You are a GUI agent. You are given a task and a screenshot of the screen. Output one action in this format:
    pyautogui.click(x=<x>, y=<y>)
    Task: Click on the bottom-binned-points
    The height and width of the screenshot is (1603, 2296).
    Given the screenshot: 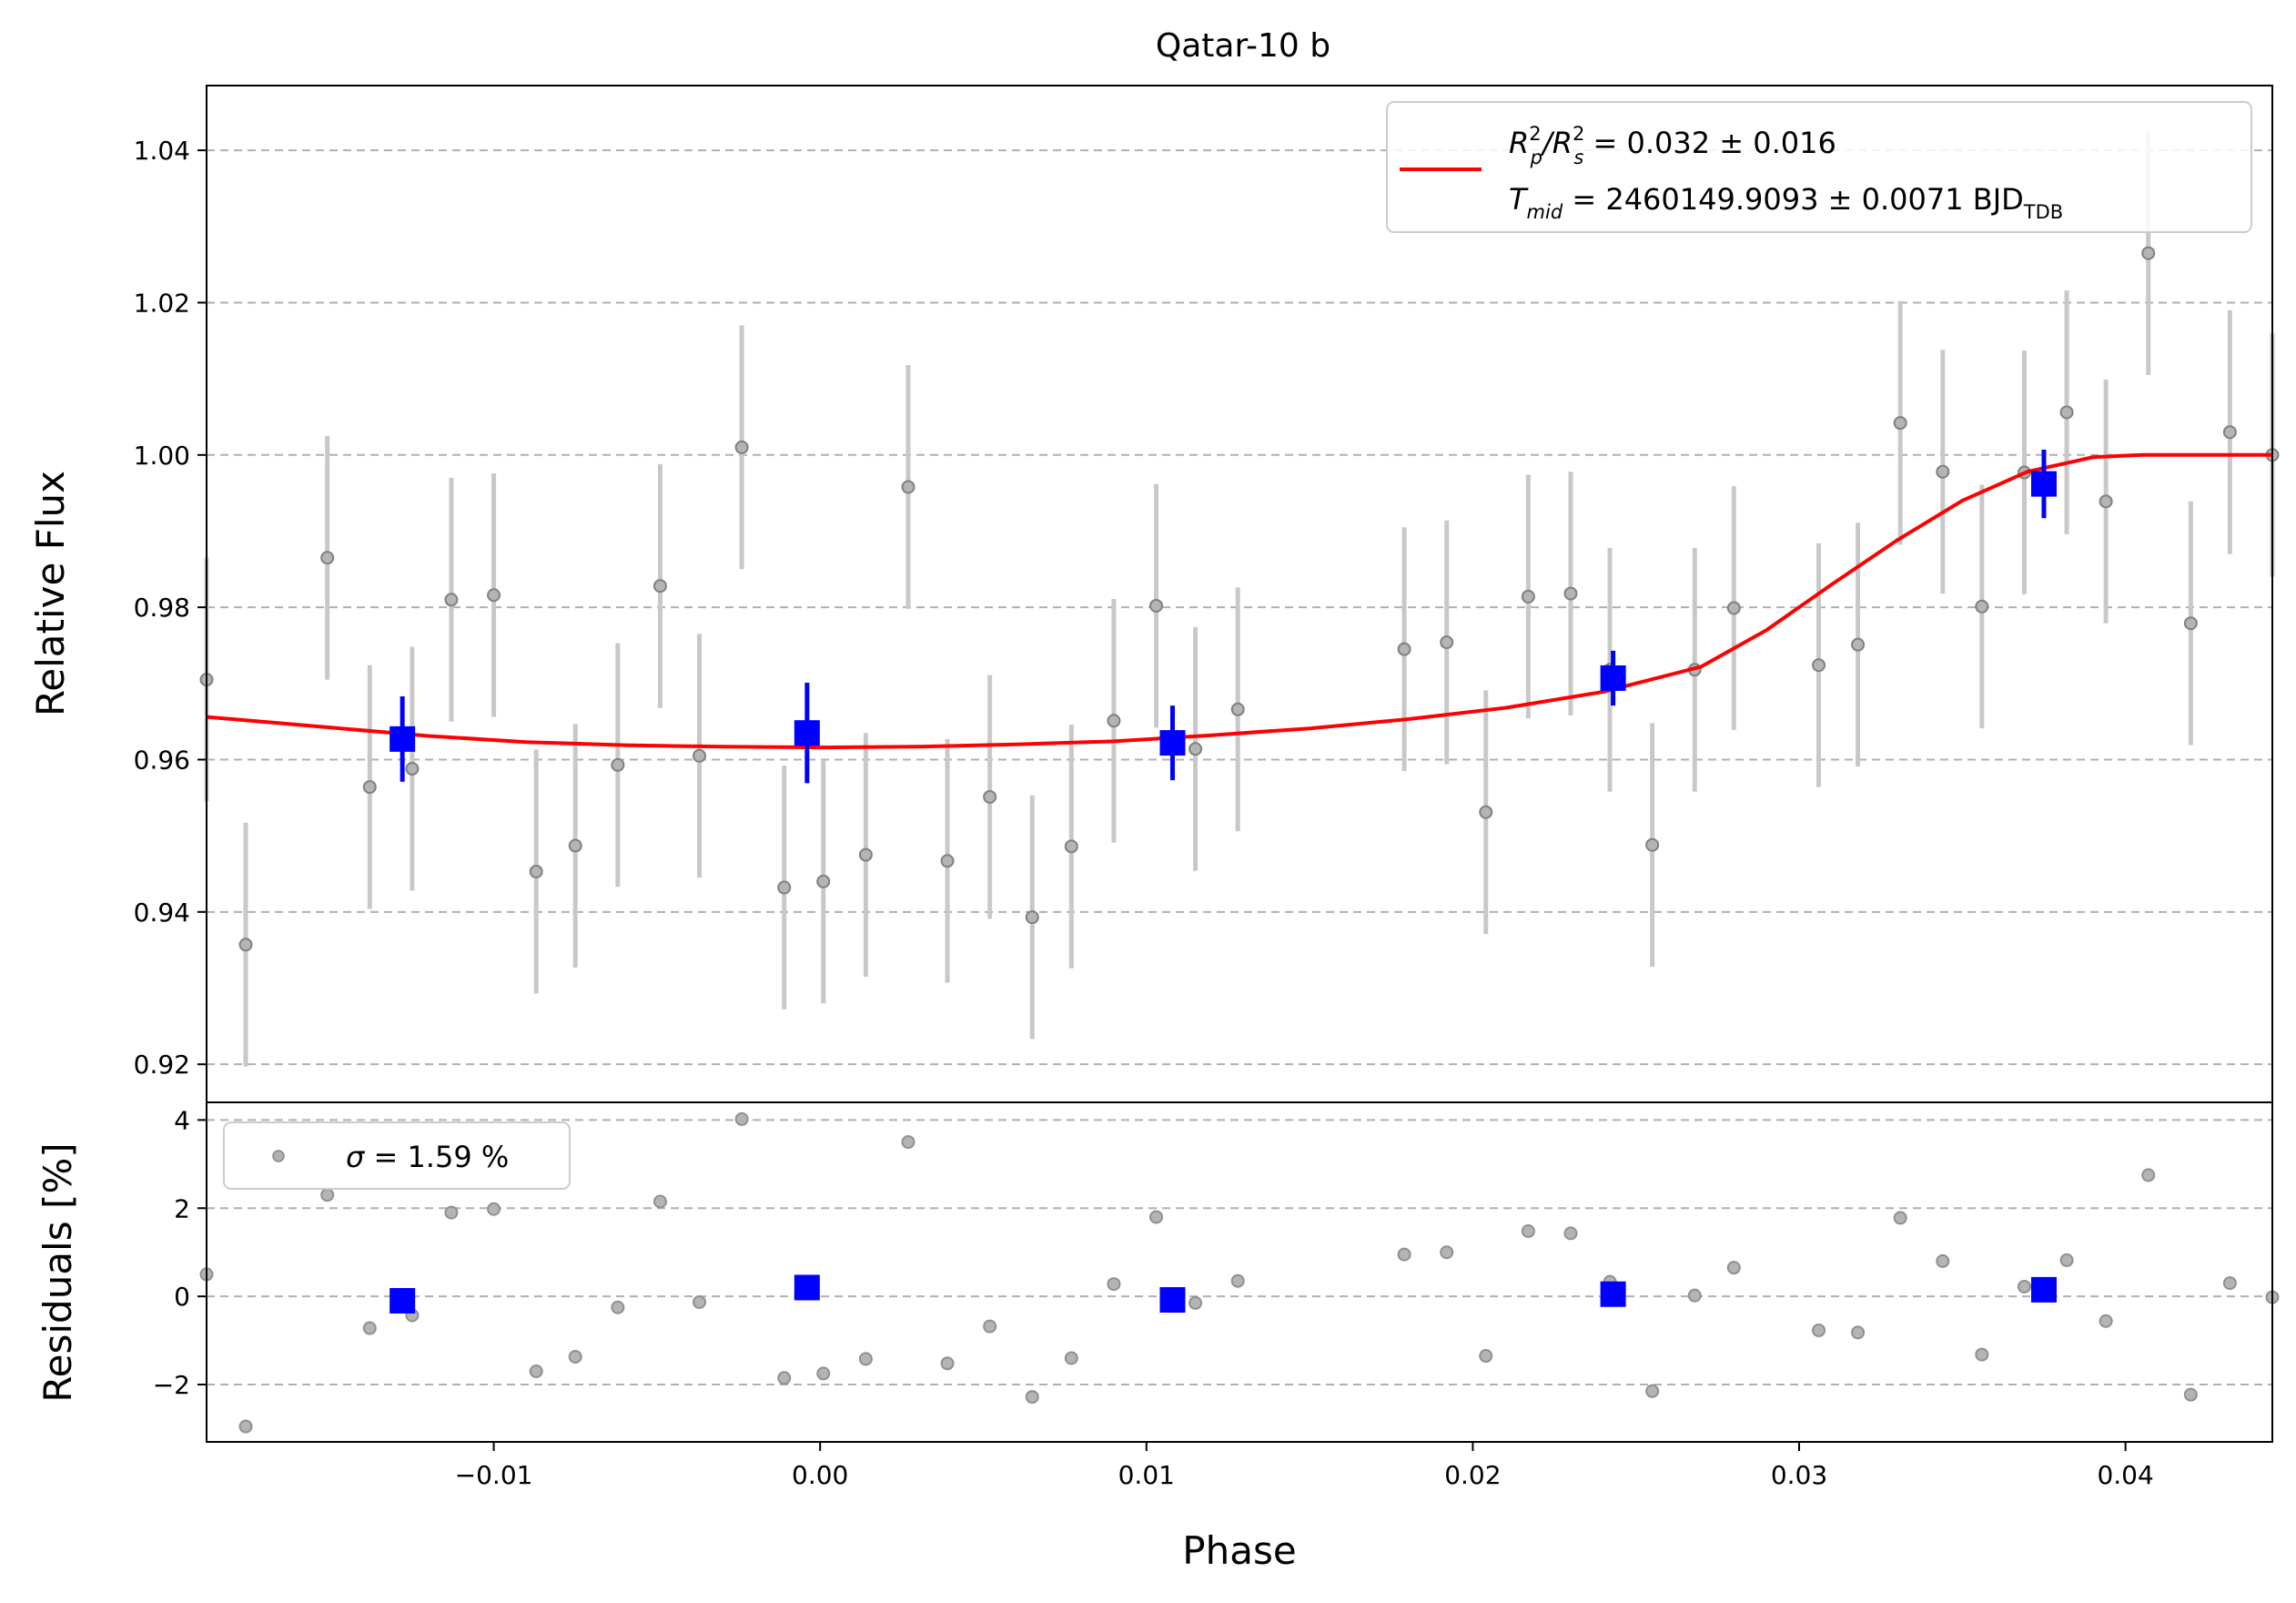 What is the action you would take?
    pyautogui.click(x=1223, y=1294)
    